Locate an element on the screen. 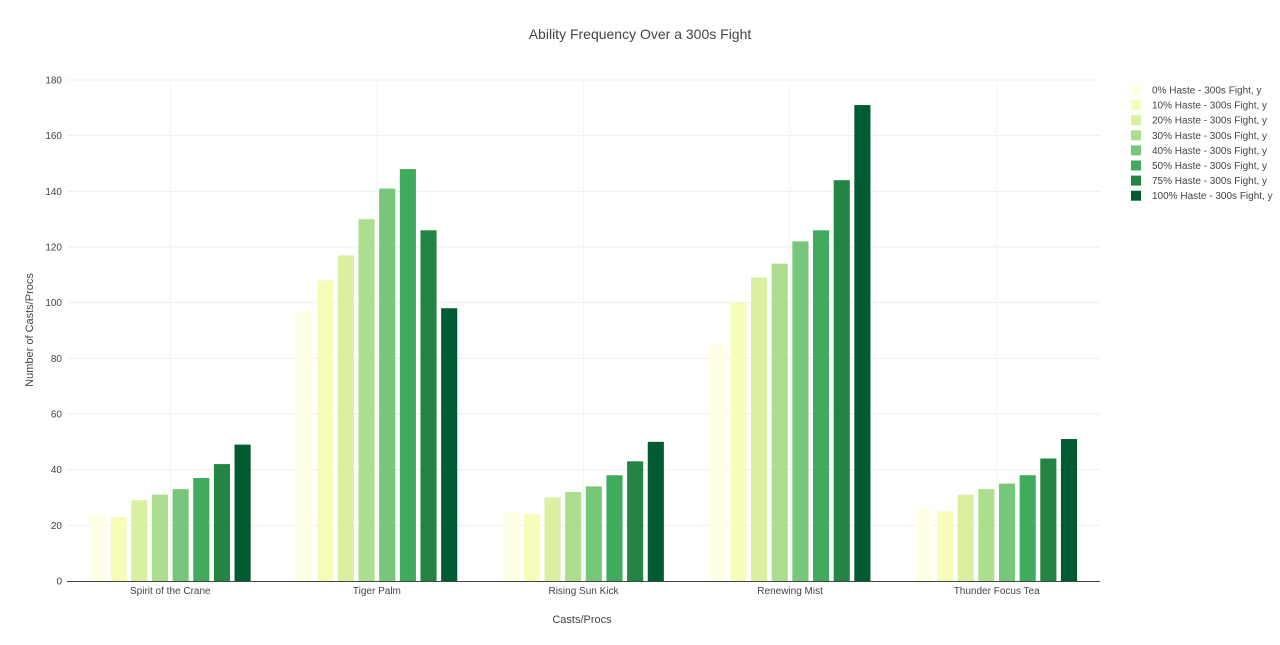 Image resolution: width=1280 pixels, height=645 pixels. legend-item: 50% Haste - 300s Fight, y is located at coordinates (1199, 166).